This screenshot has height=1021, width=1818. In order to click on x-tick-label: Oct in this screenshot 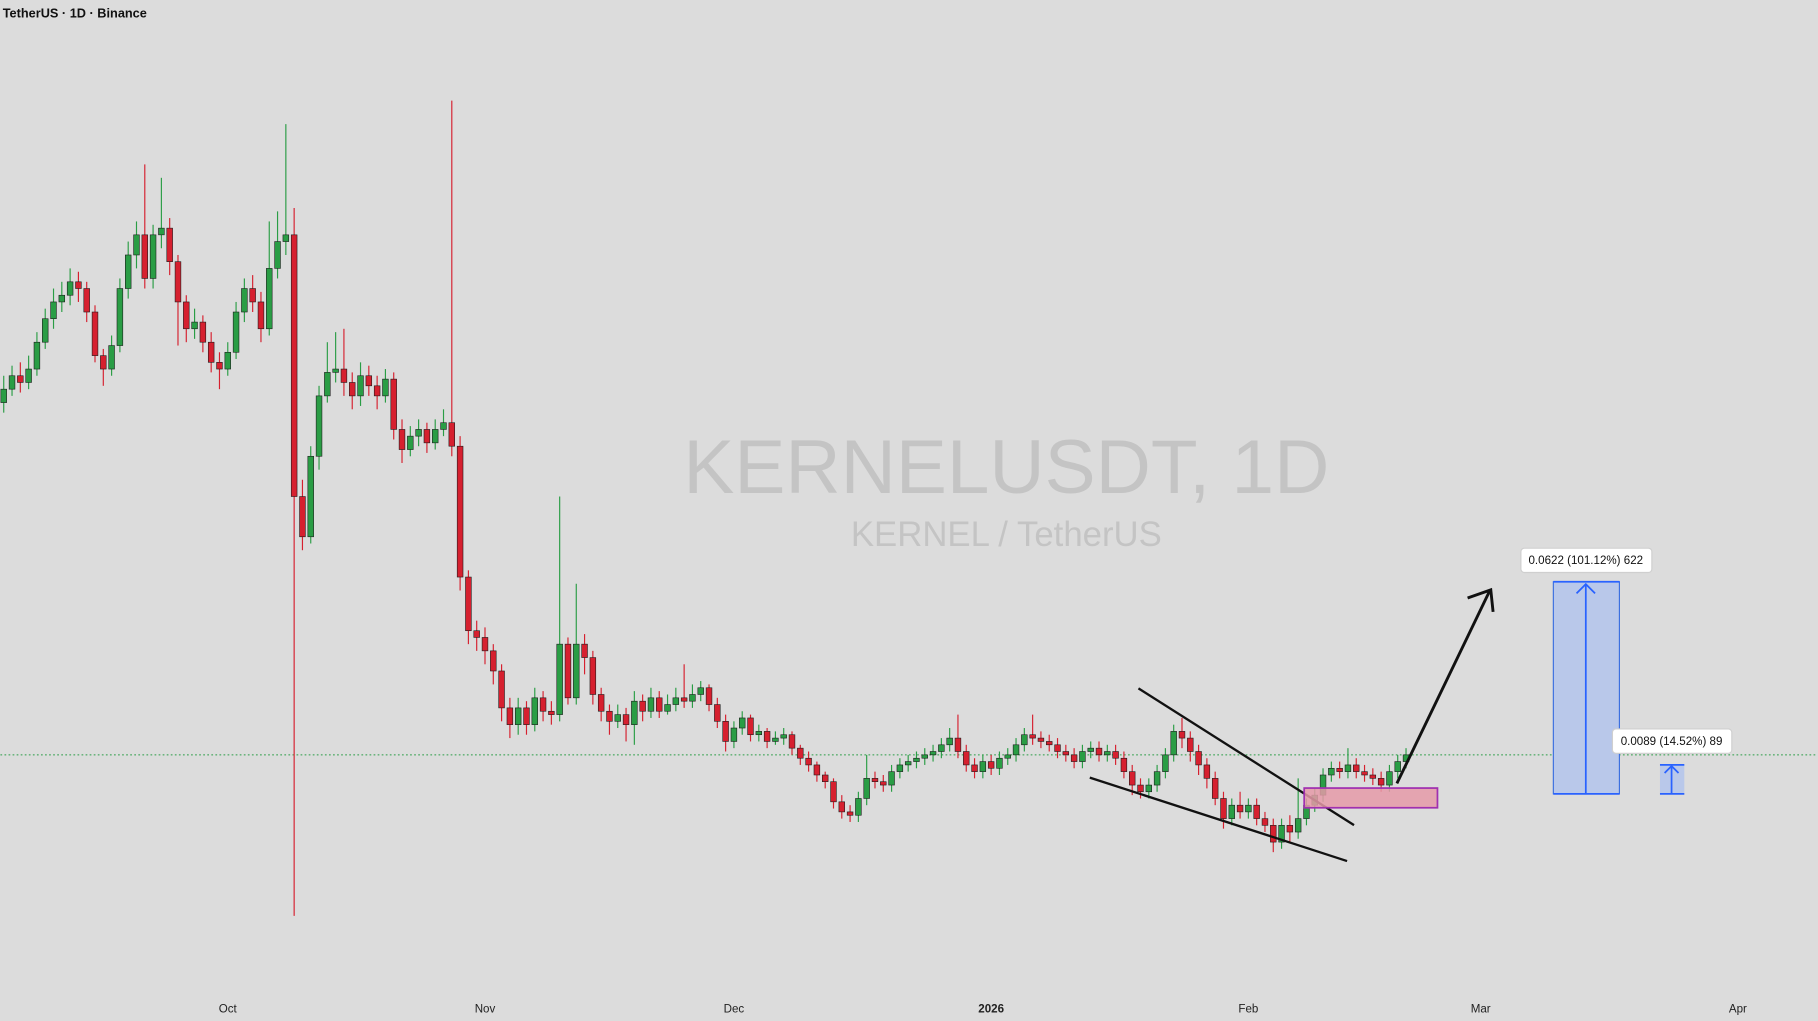, I will do `click(228, 1009)`.